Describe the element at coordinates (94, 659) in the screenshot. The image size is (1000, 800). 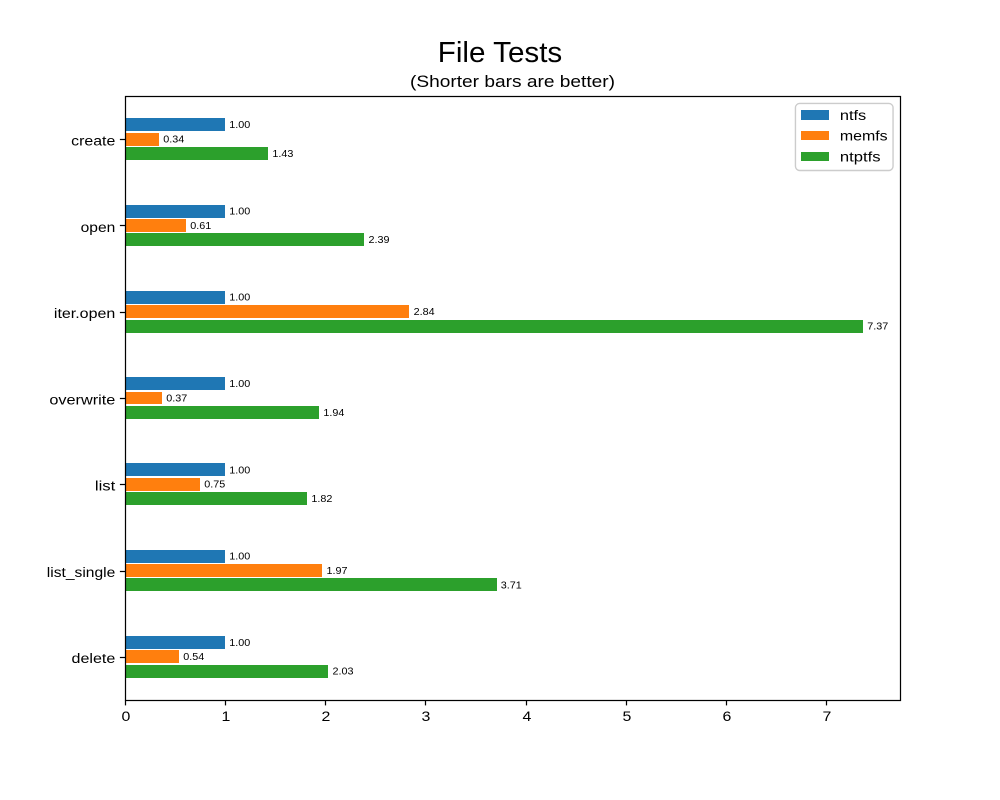
I see `svg-text: delete` at that location.